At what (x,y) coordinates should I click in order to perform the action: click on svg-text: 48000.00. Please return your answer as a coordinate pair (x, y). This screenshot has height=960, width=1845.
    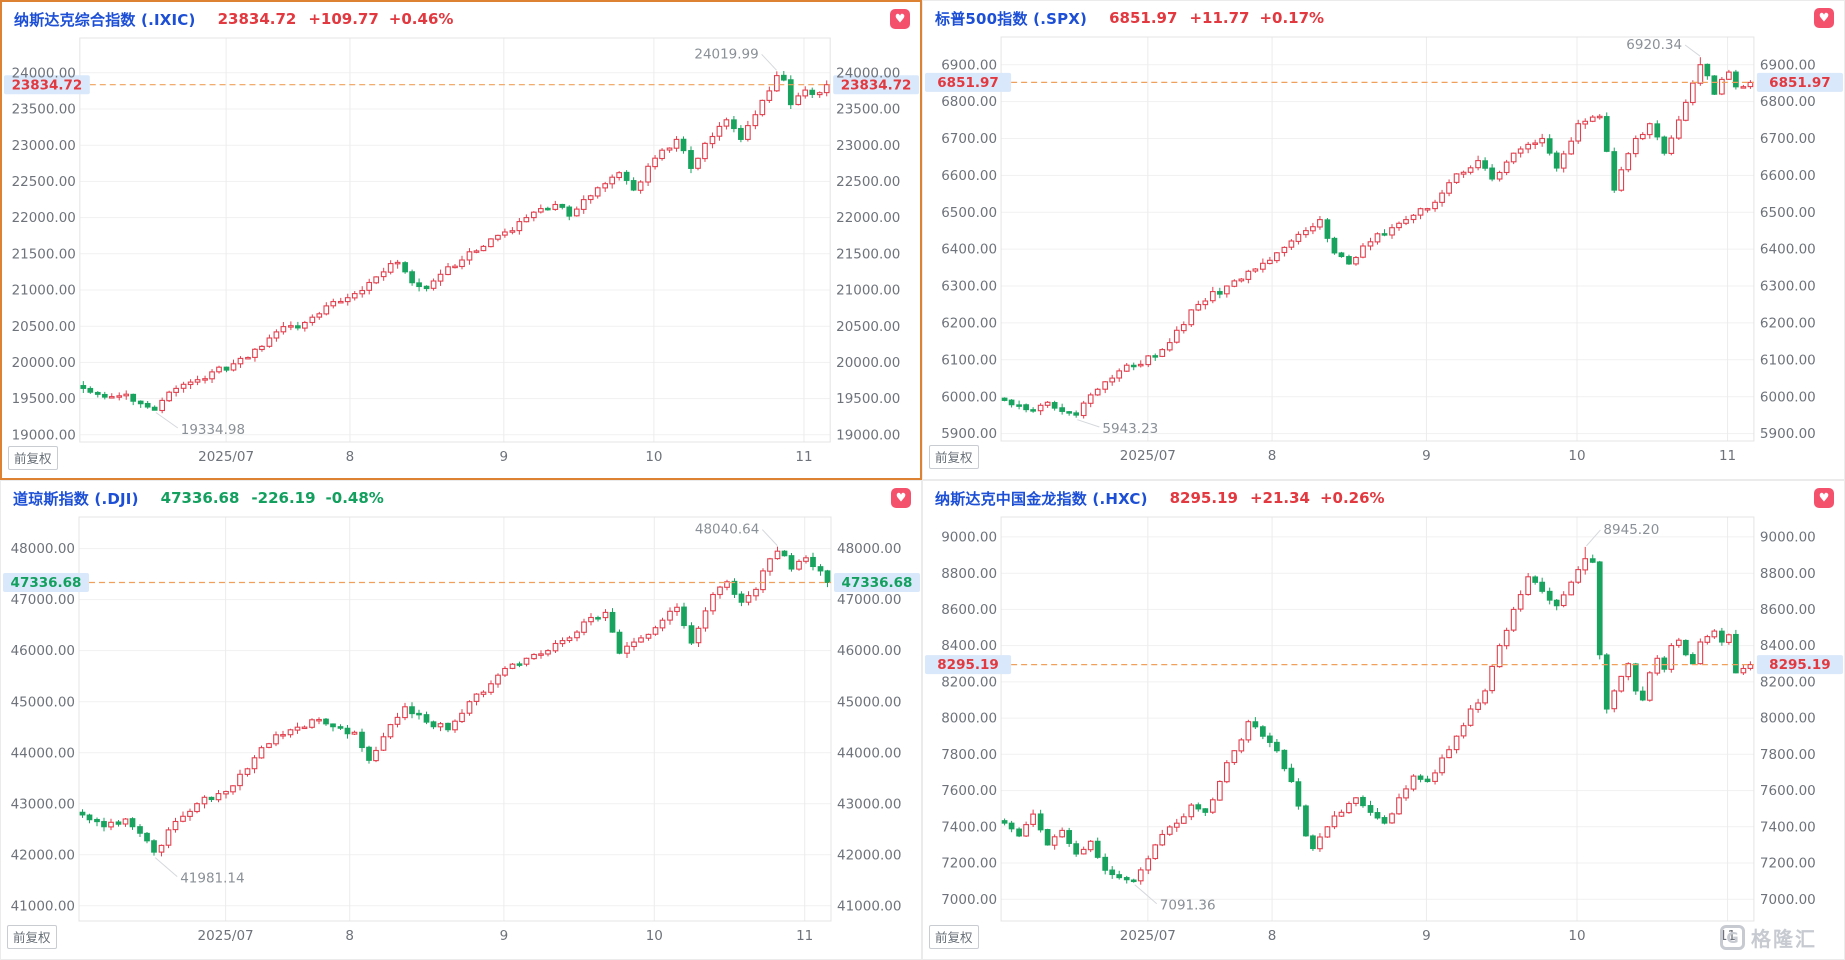
    Looking at the image, I should click on (43, 549).